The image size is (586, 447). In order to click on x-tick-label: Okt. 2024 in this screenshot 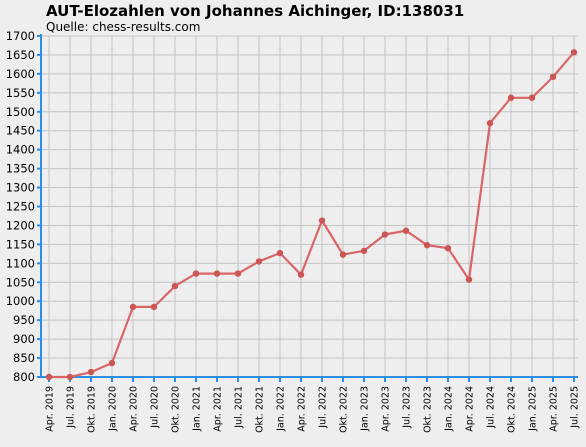, I will do `click(512, 409)`.